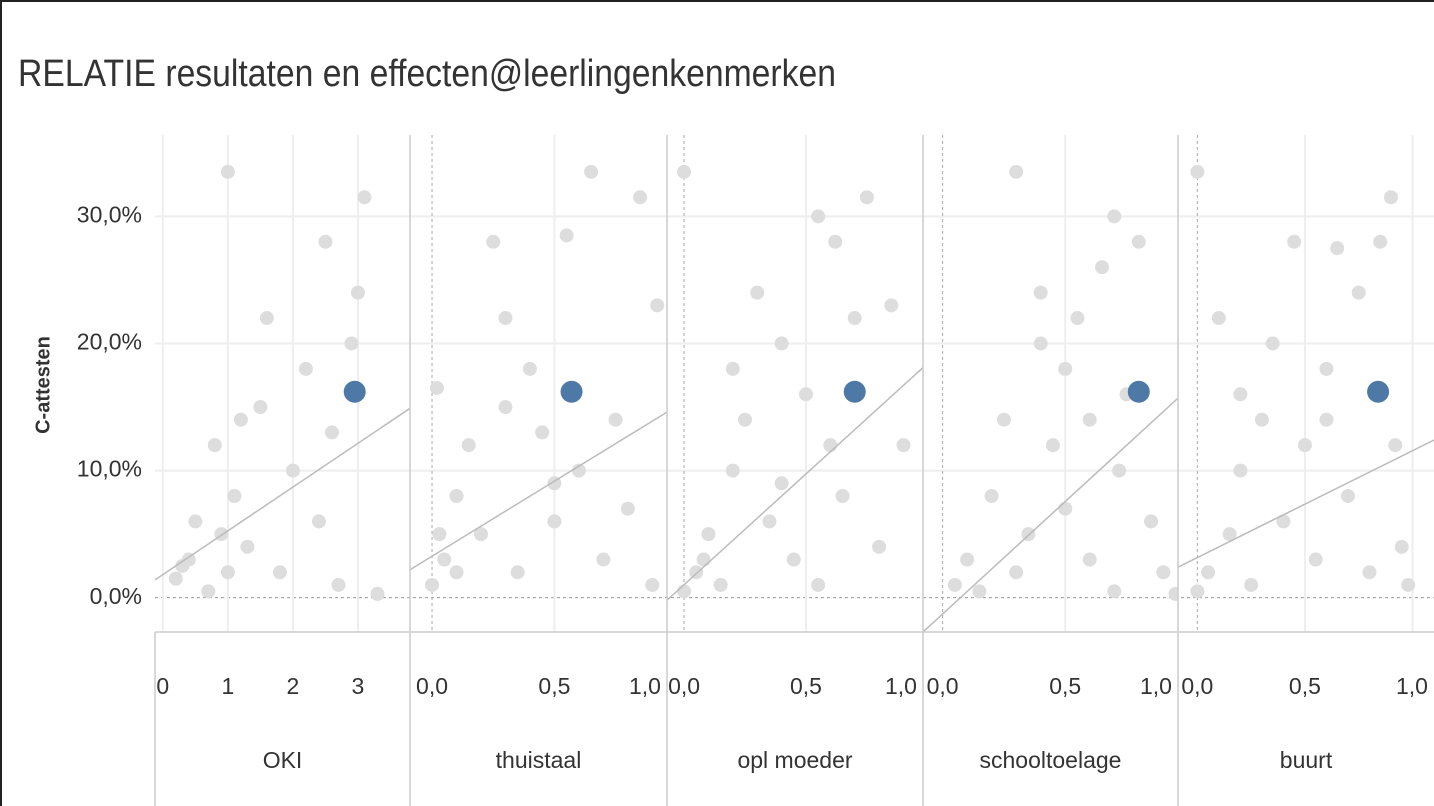  I want to click on panel-name: thuistaal, so click(539, 760).